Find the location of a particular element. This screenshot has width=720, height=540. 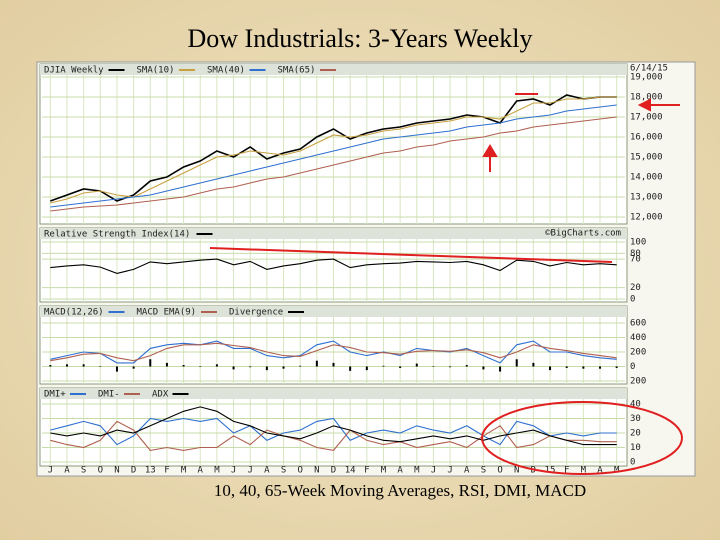

y-tick-label: 200 is located at coordinates (638, 353).